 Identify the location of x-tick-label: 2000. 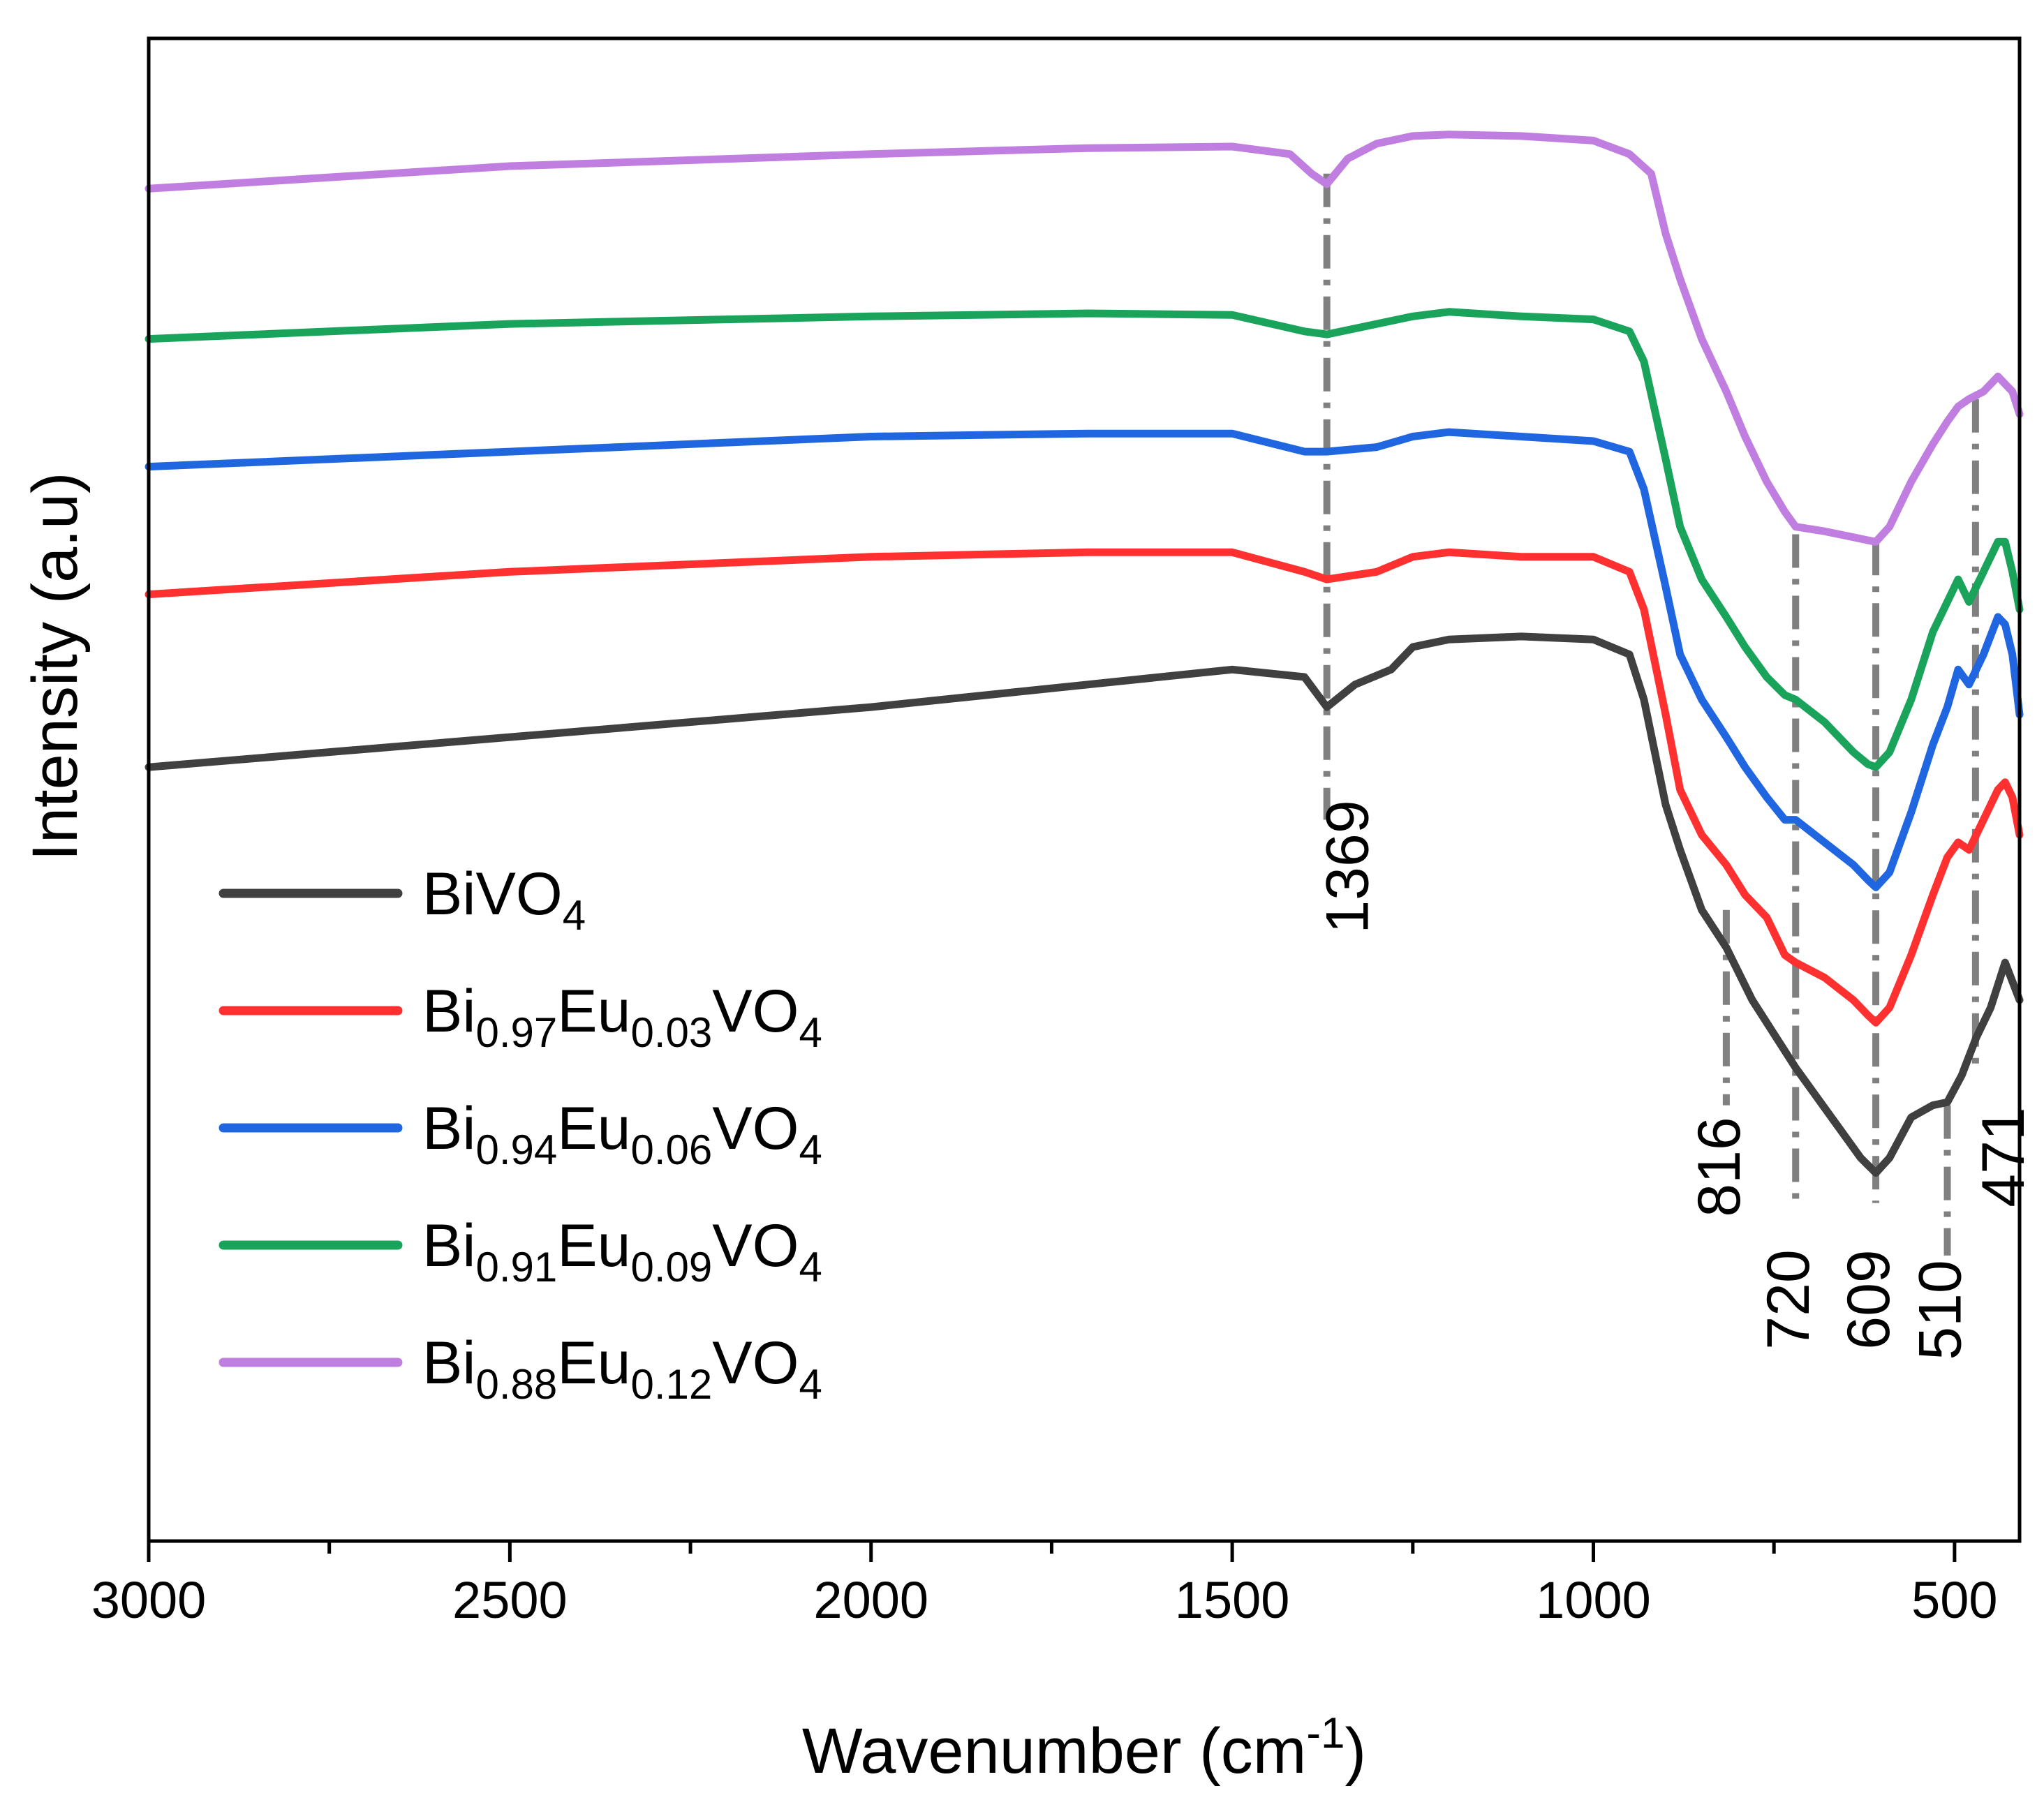
(870, 1600).